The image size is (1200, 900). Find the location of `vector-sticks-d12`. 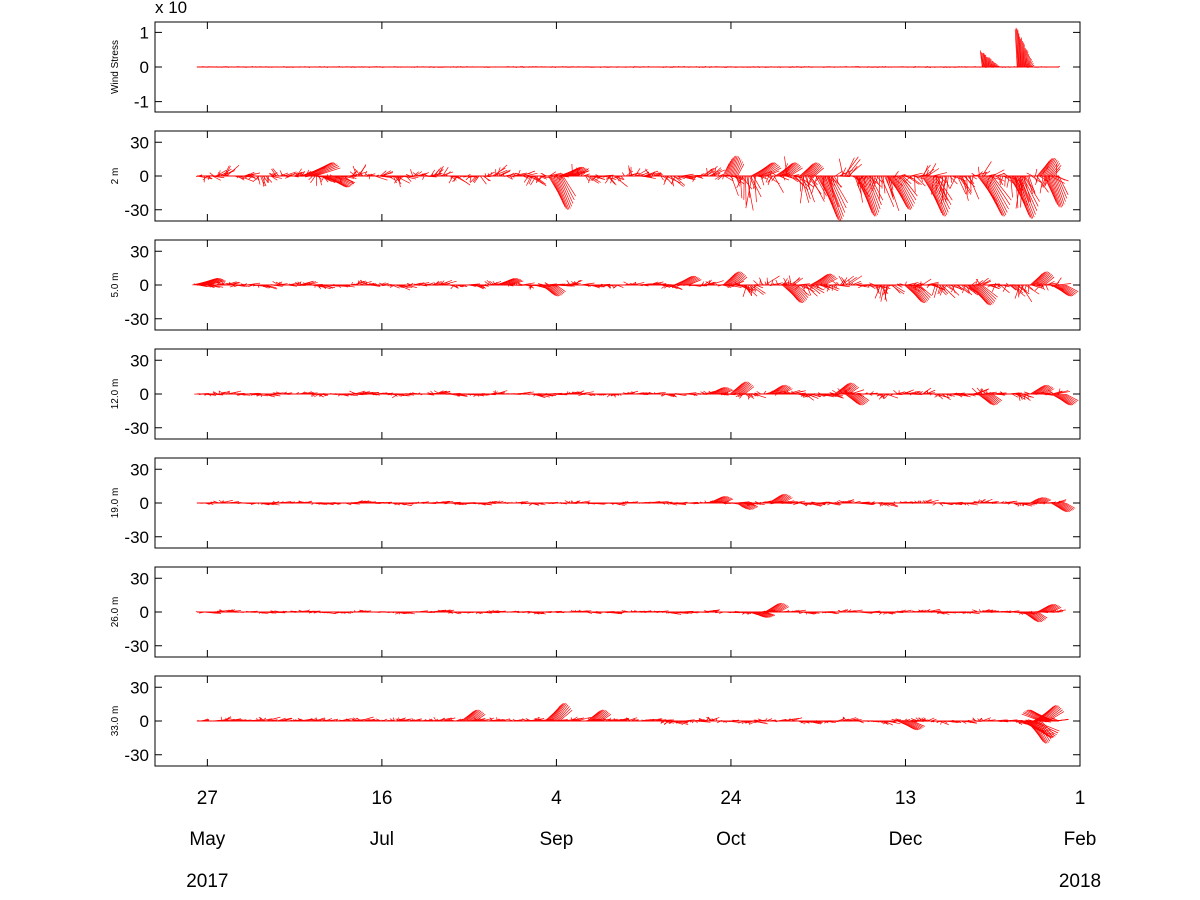

vector-sticks-d12 is located at coordinates (636, 393).